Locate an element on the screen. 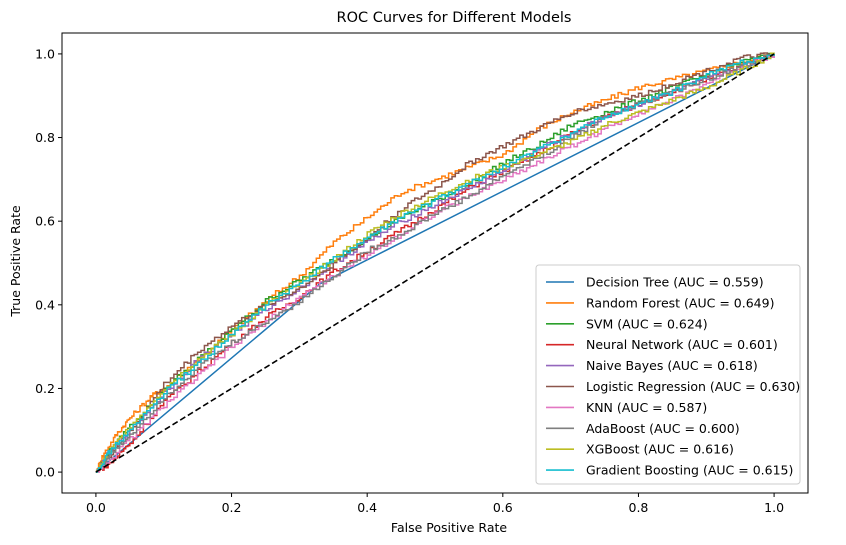  legend-entry: Neural Network (AUC = 0.601) is located at coordinates (682, 344).